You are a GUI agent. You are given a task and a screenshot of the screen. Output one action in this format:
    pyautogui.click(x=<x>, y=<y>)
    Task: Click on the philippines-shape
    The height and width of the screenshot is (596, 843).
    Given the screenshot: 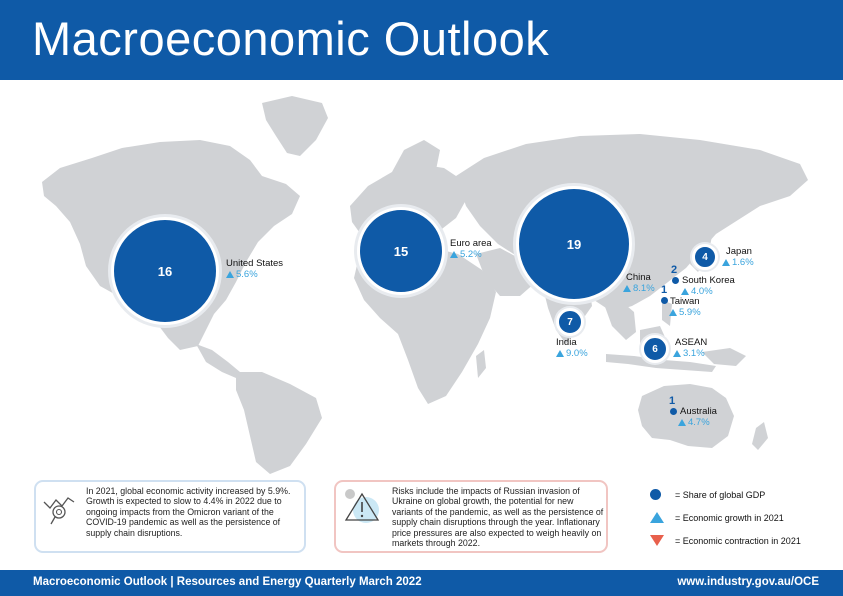 What is the action you would take?
    pyautogui.click(x=667, y=313)
    